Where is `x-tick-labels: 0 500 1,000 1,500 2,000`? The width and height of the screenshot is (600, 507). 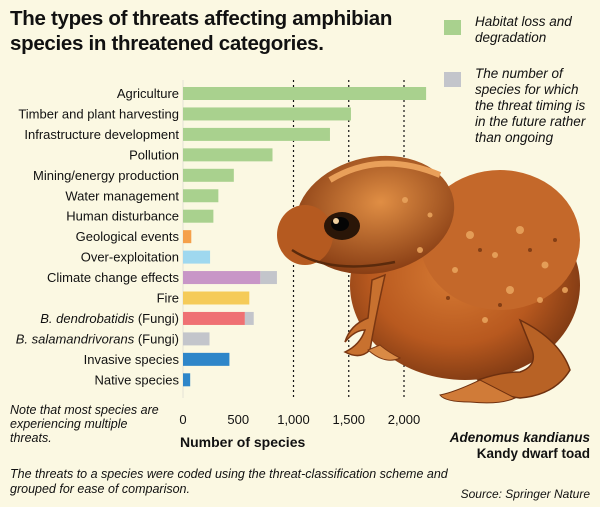 x-tick-labels: 0 500 1,000 1,500 2,000 is located at coordinates (299, 419).